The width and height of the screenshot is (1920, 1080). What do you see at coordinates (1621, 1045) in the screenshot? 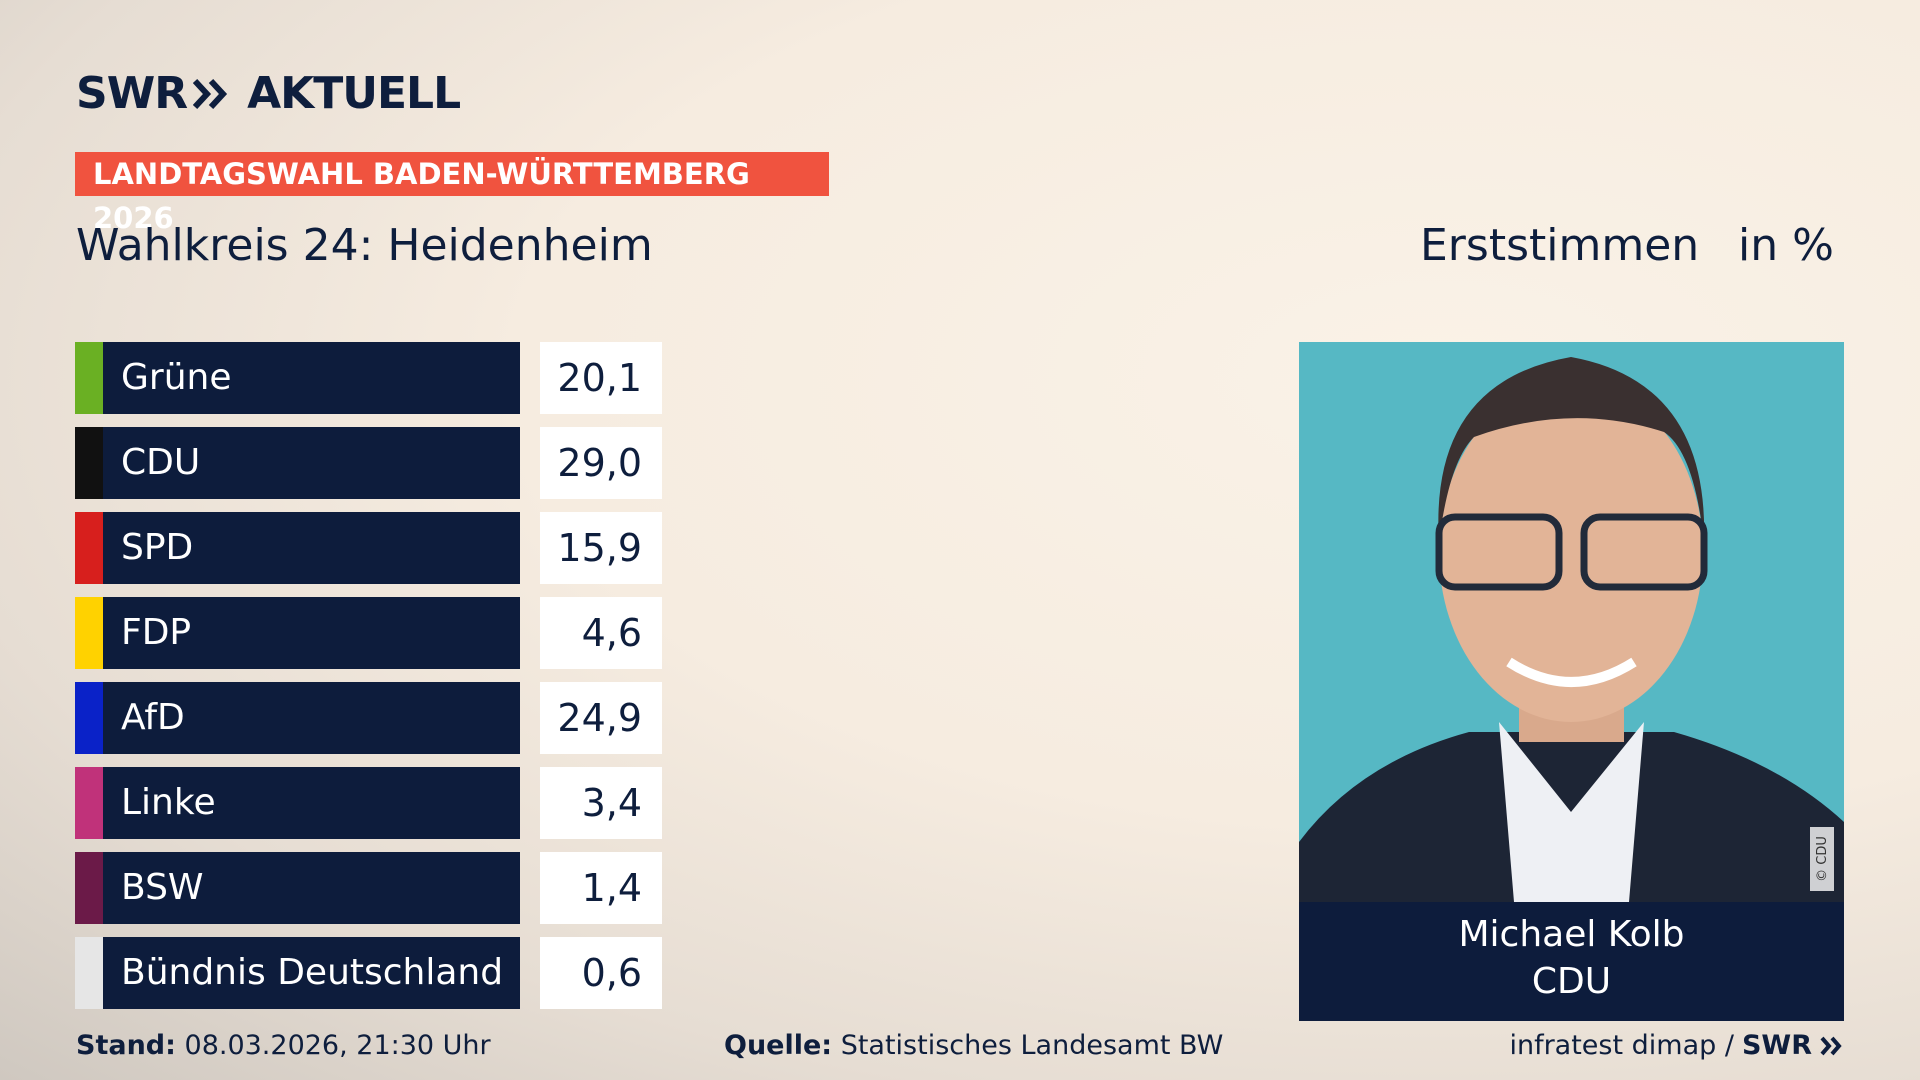
I see `provider-text: infratest dimap /` at bounding box center [1621, 1045].